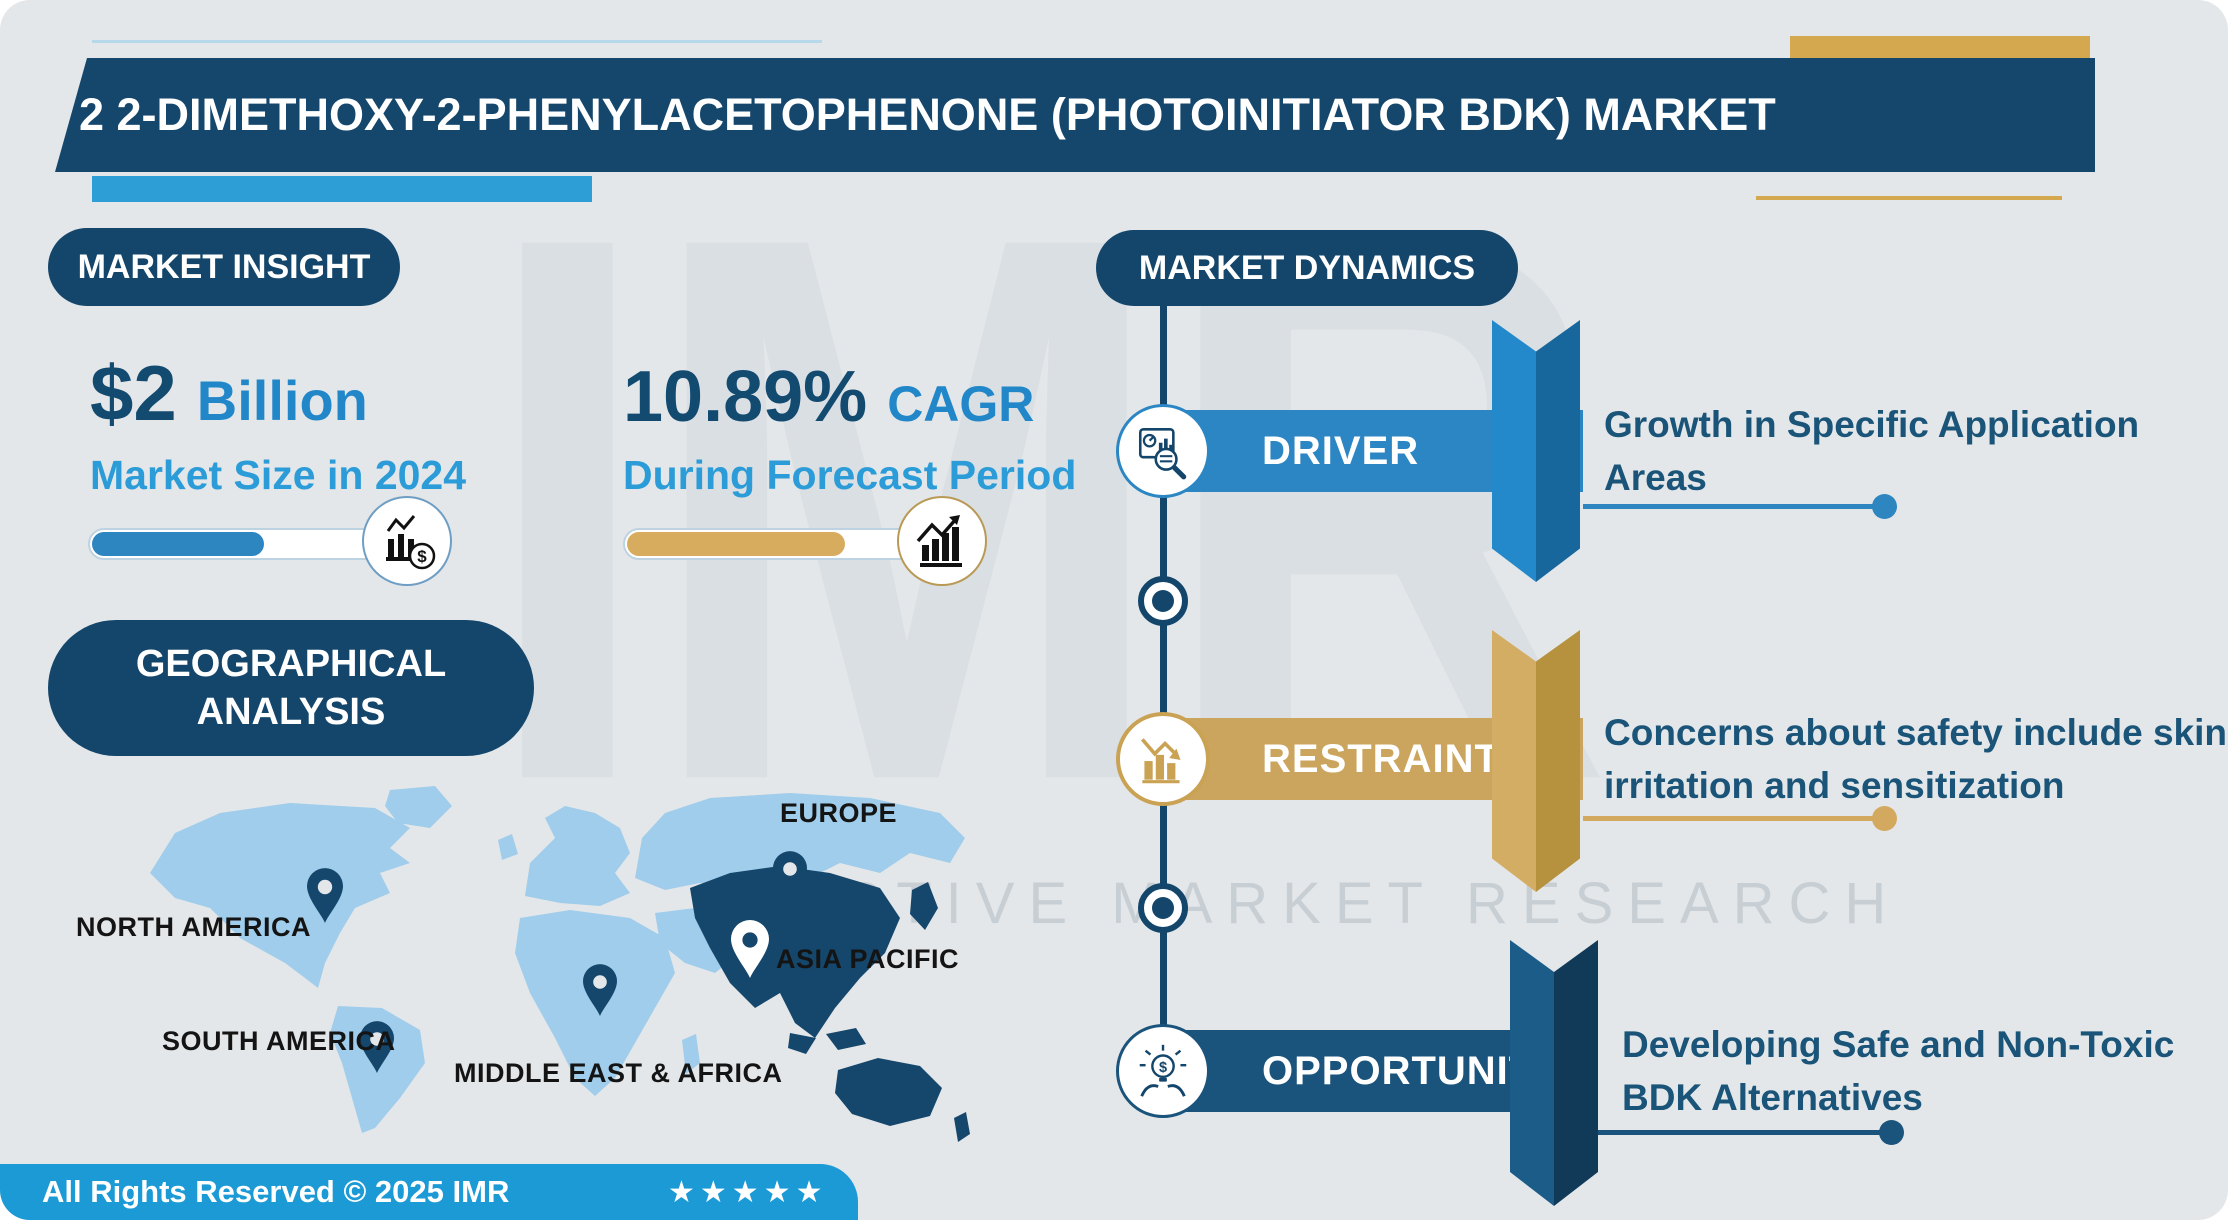 The image size is (2228, 1220). Describe the element at coordinates (193, 927) in the screenshot. I see `region-label-north-america: NORTH AMERICA` at that location.